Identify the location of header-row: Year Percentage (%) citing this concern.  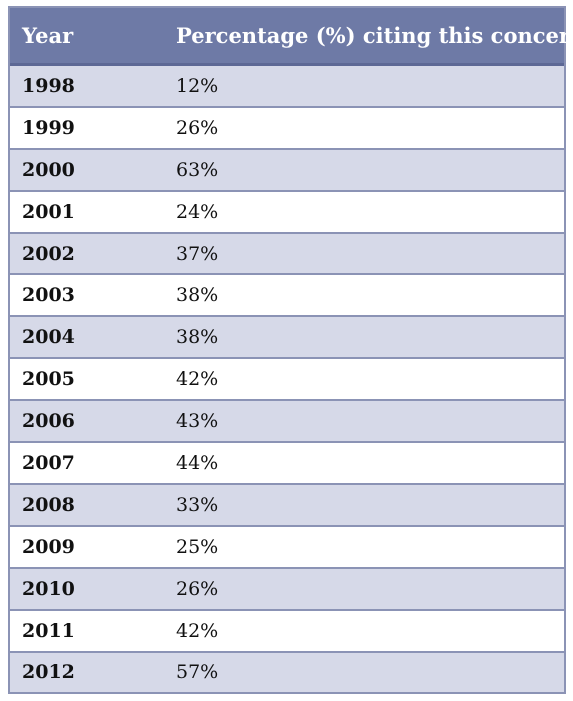
(291, 37).